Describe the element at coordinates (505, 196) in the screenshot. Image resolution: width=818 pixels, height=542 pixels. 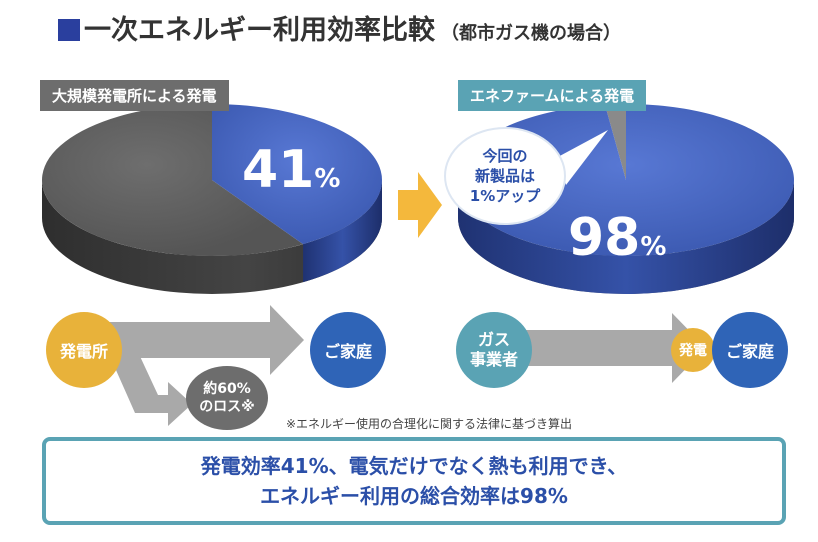
I see `callout-line3: 1%アップ` at that location.